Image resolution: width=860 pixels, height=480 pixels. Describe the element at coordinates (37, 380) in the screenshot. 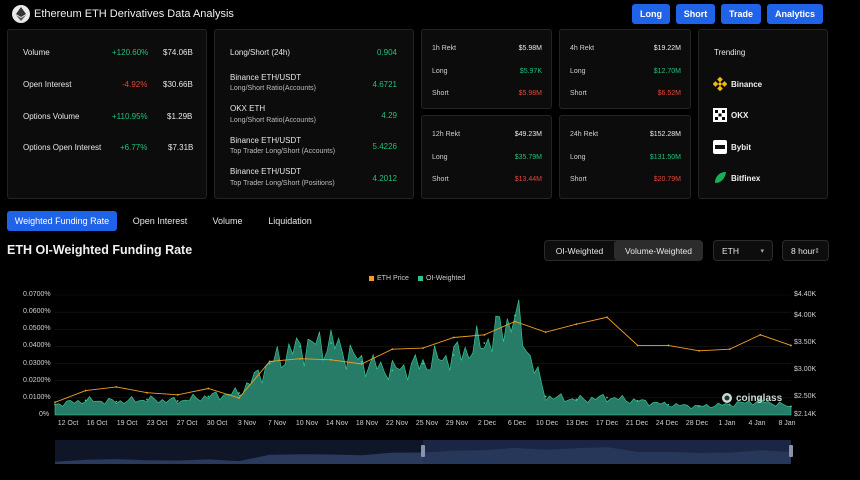

I see `y-left-tick: 0.0200%` at that location.